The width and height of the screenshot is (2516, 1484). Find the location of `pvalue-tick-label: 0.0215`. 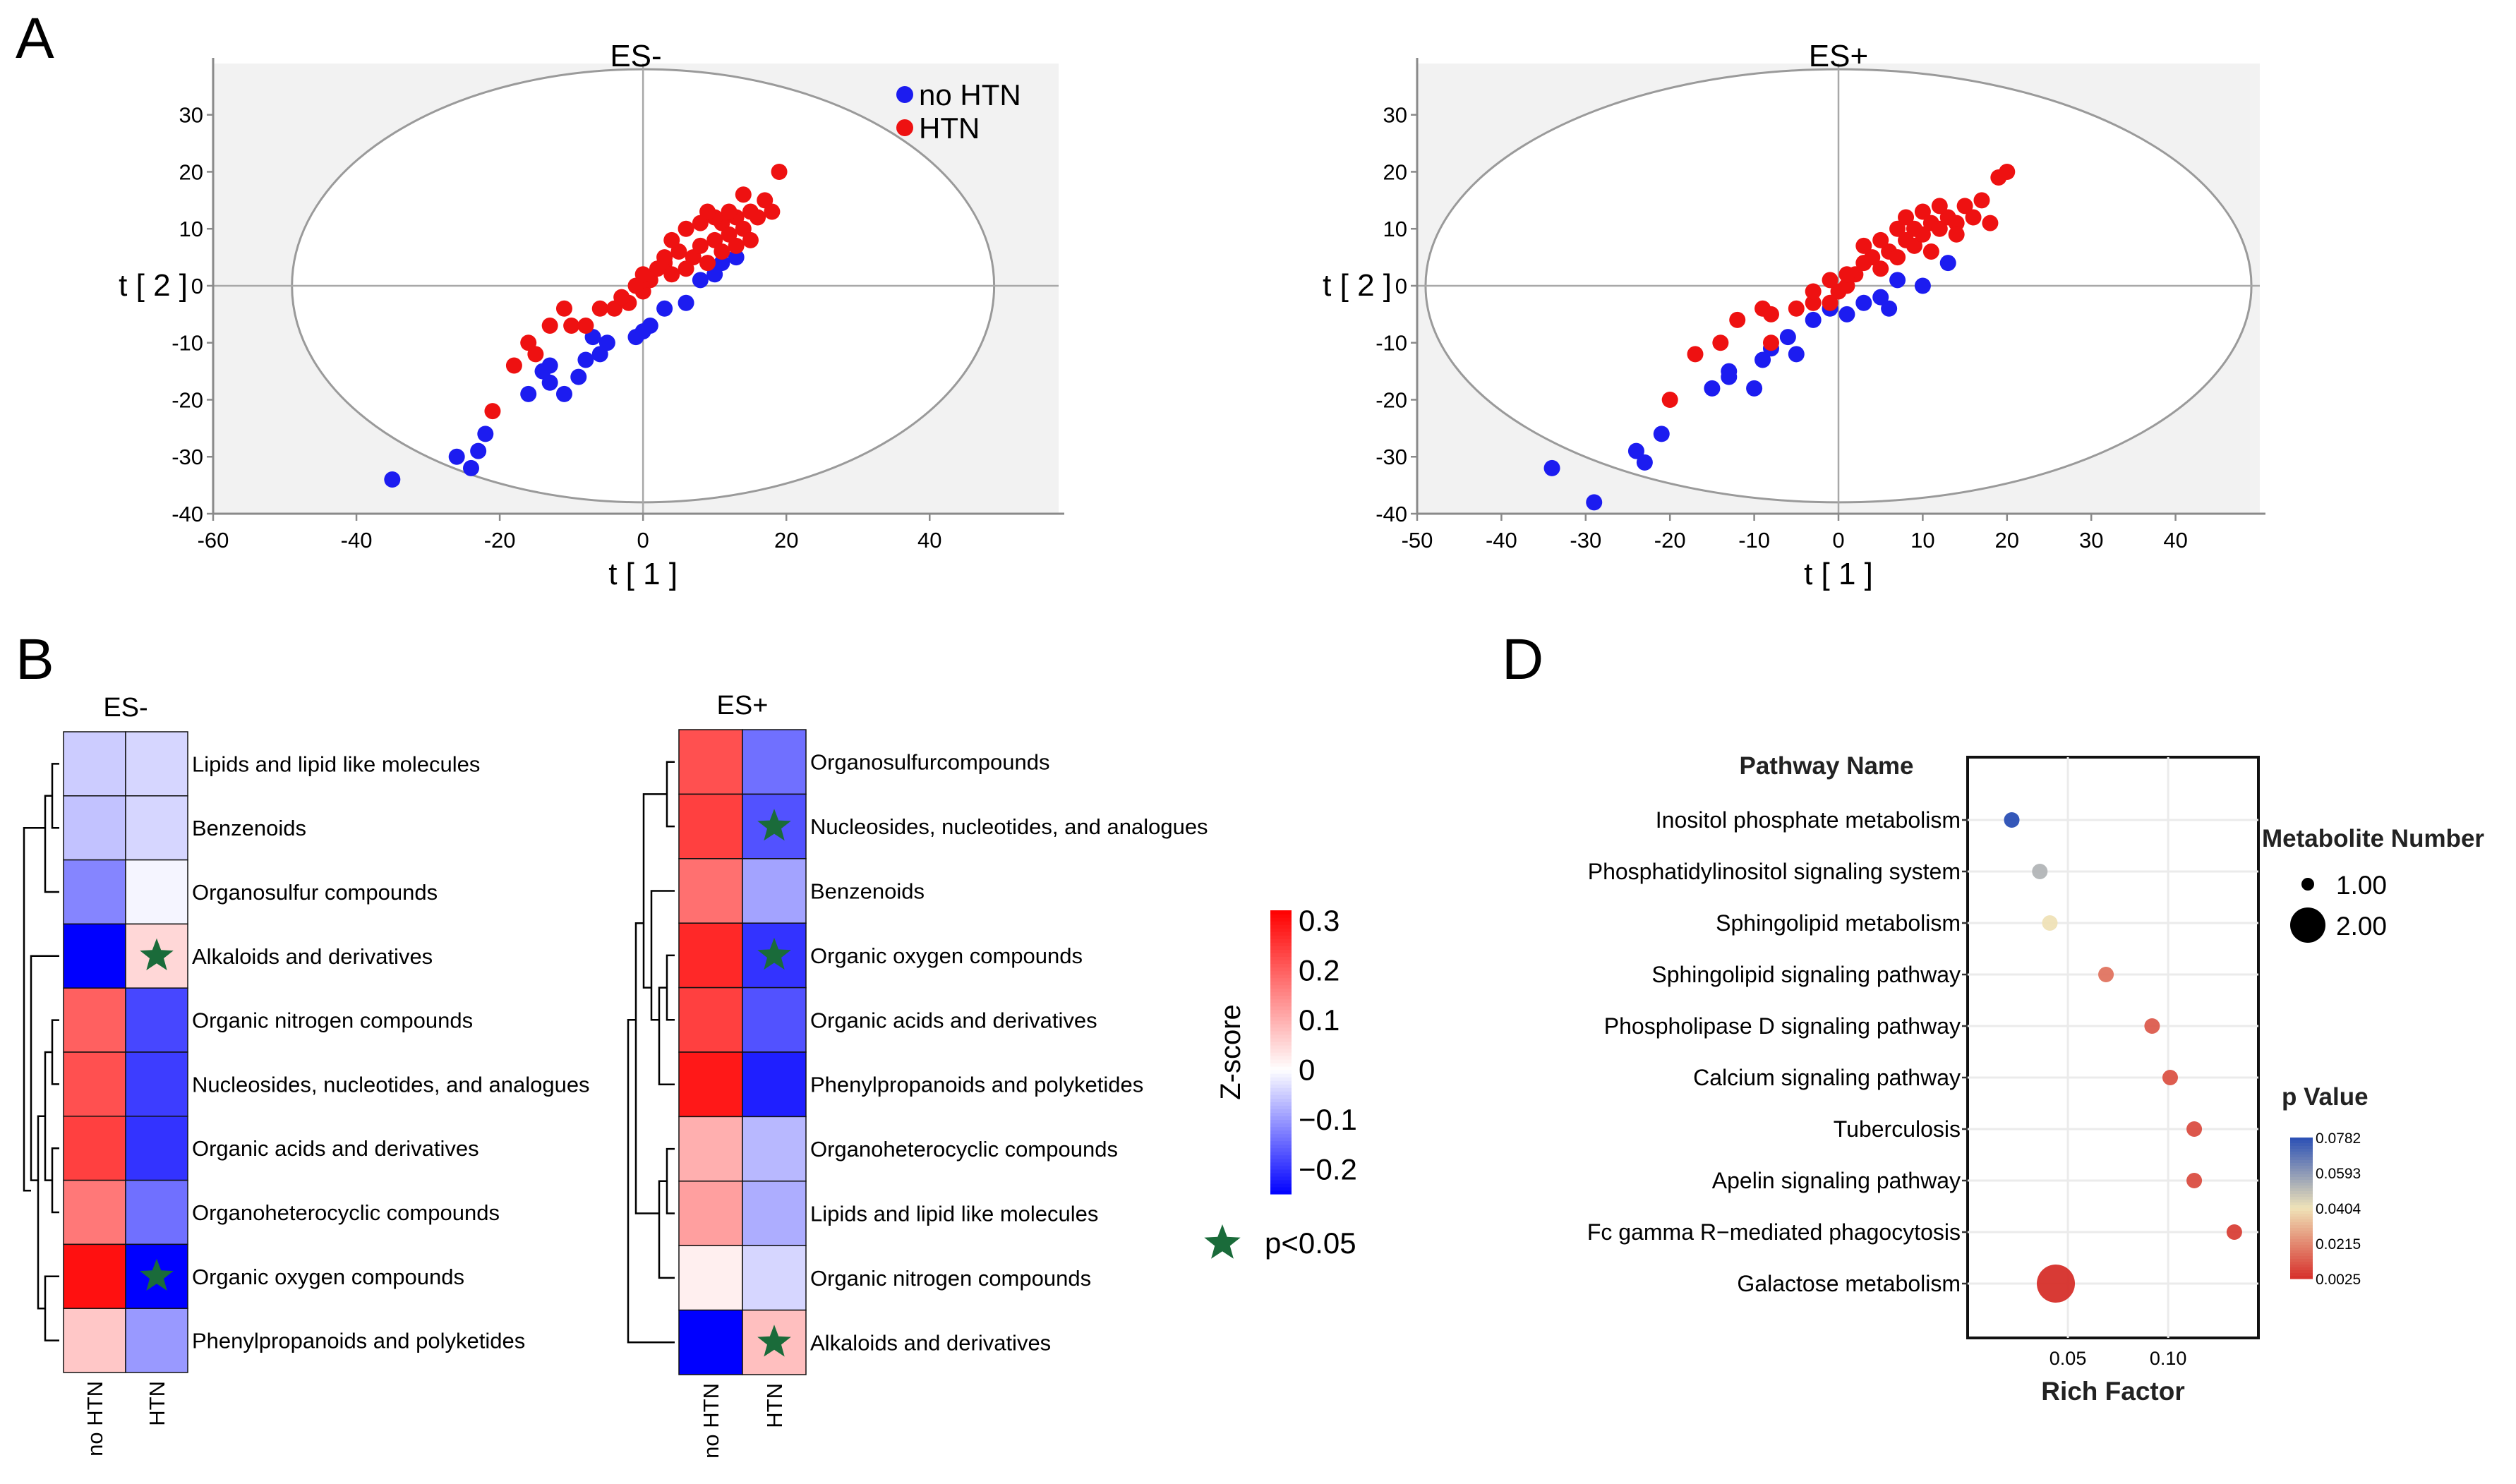

pvalue-tick-label: 0.0215 is located at coordinates (2338, 1244).